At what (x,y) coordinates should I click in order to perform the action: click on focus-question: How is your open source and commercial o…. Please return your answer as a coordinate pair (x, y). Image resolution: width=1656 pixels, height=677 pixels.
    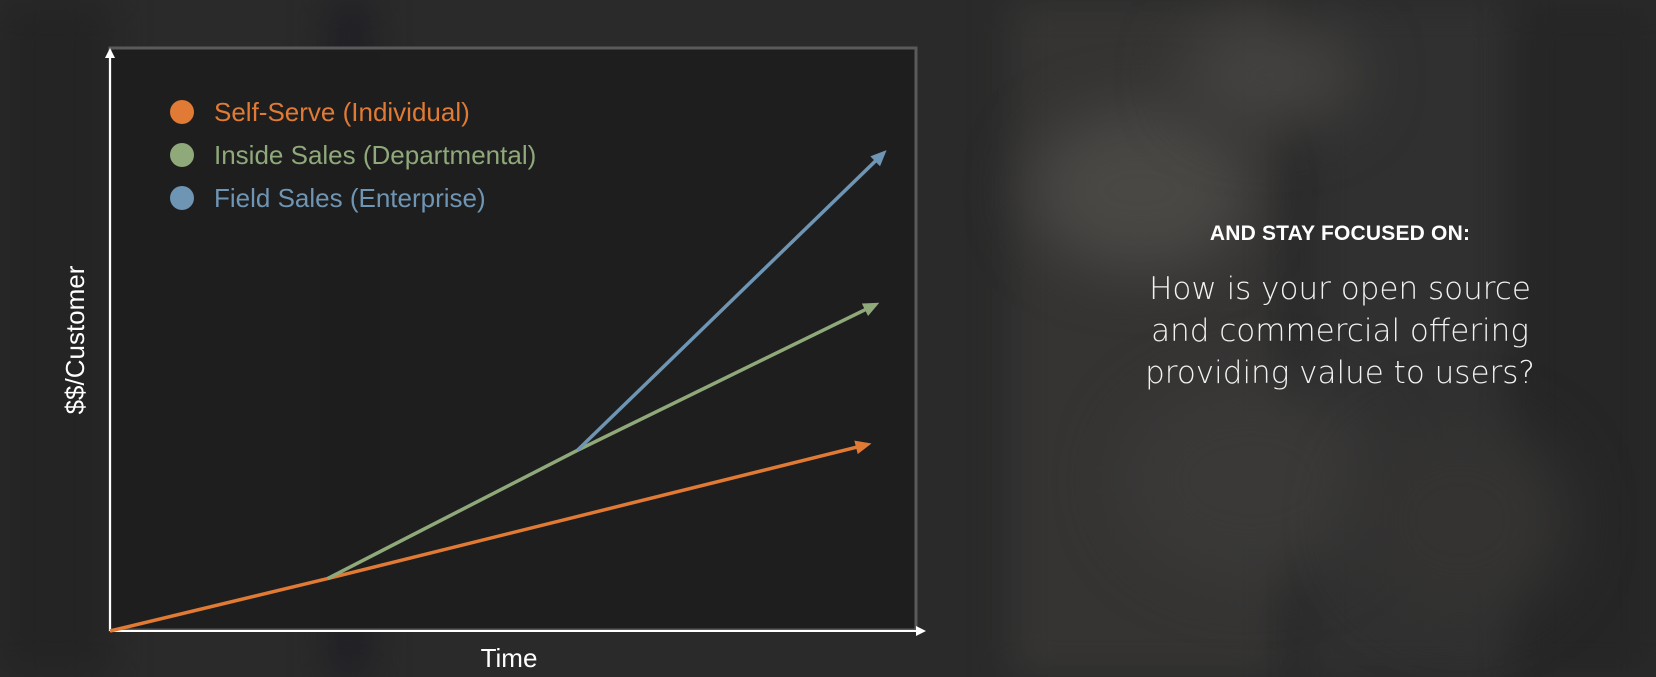
    Looking at the image, I should click on (1340, 331).